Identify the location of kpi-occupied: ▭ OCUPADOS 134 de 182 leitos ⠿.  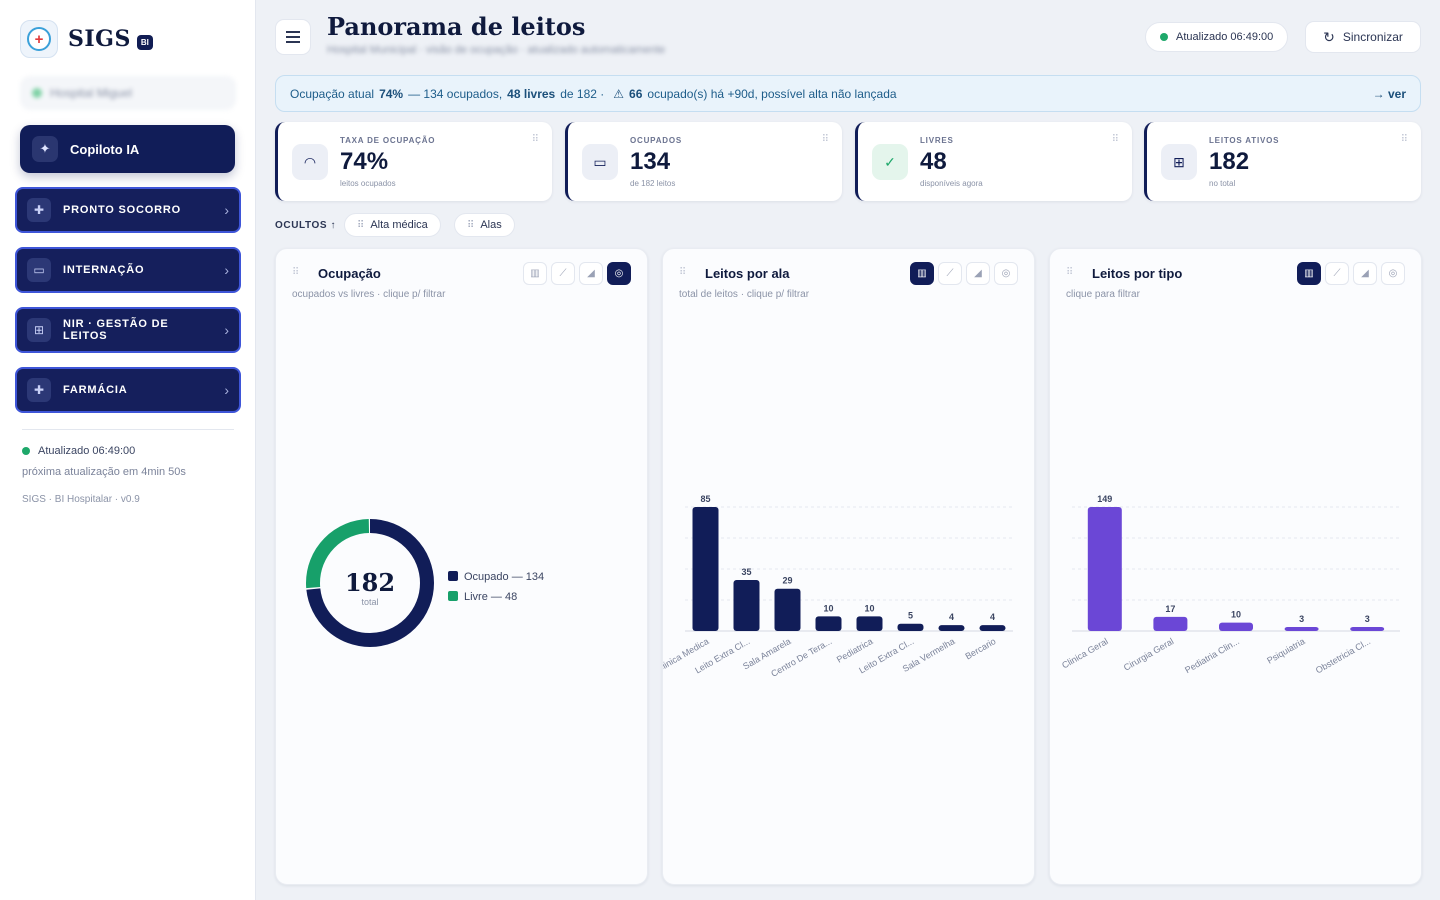
(703, 161).